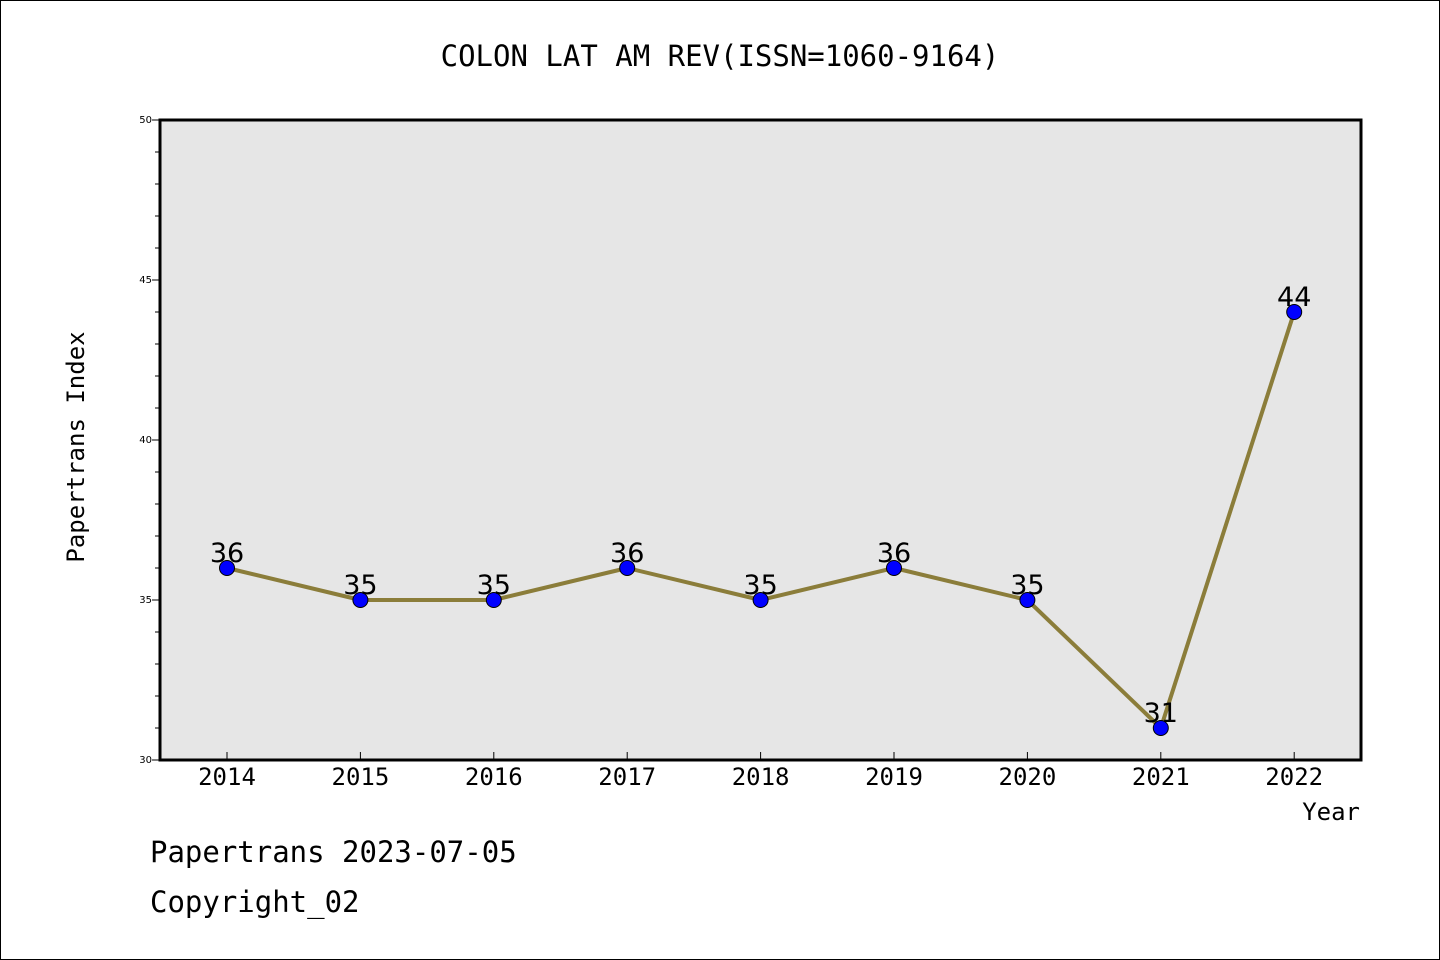 The height and width of the screenshot is (960, 1440). I want to click on y-tick-label: 45, so click(145, 280).